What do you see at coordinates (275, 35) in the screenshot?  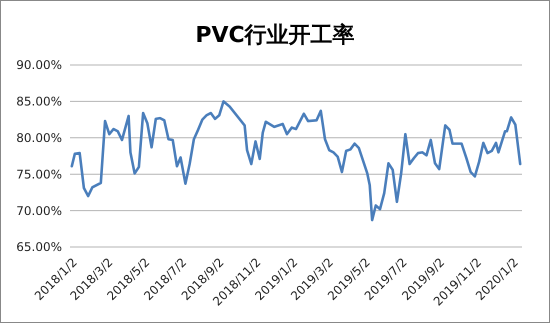 I see `chart-title: PVC行业开工率` at bounding box center [275, 35].